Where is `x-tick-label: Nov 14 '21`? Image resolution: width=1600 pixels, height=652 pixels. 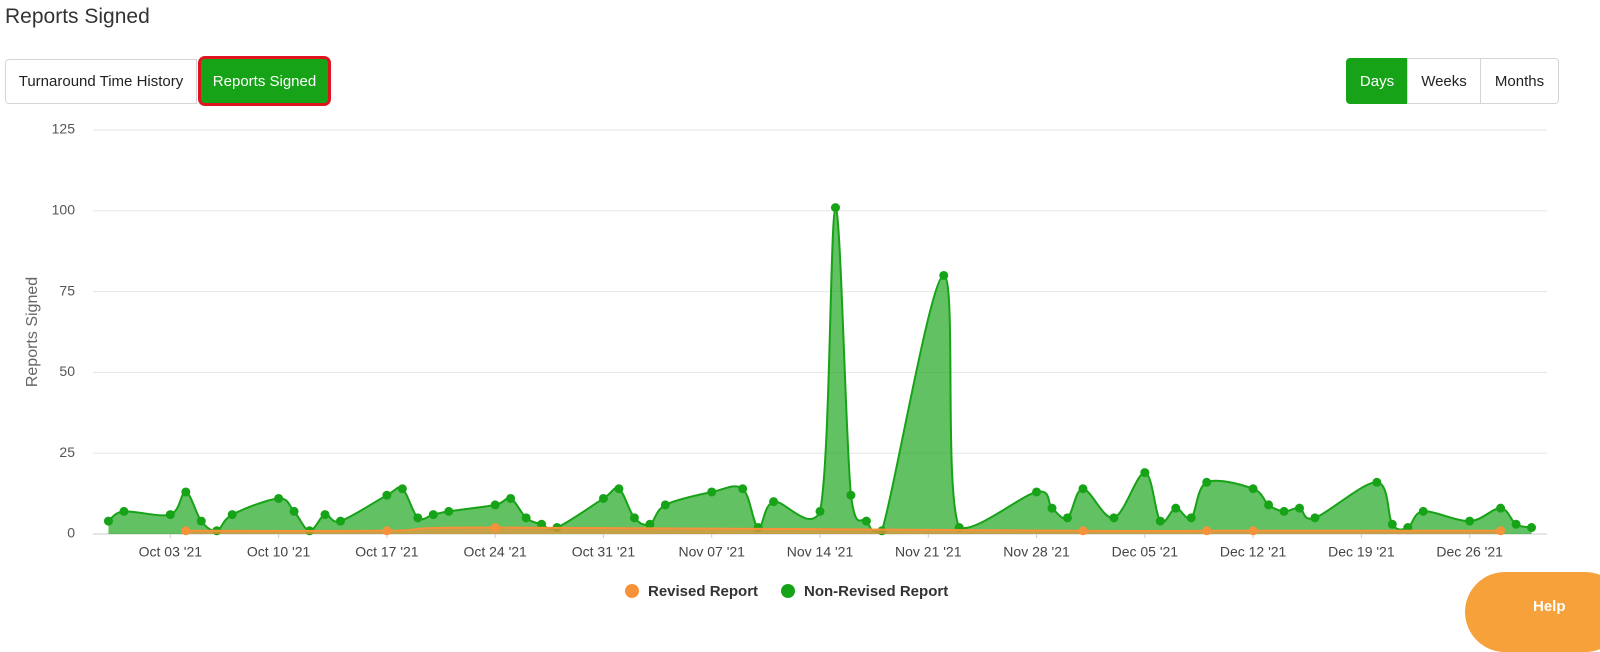 x-tick-label: Nov 14 '21 is located at coordinates (820, 552).